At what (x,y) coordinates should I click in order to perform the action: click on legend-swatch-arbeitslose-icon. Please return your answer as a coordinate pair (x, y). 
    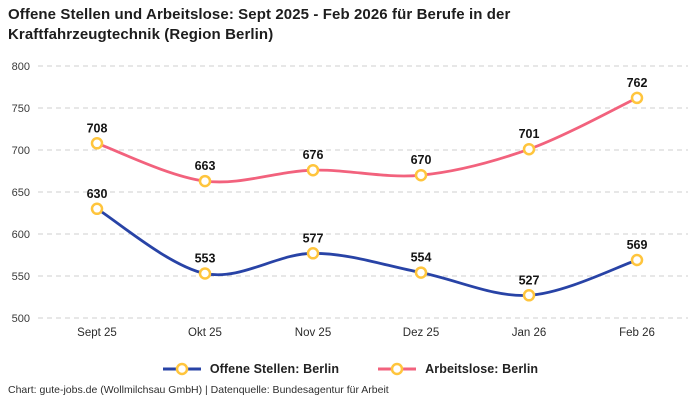
    Looking at the image, I should click on (397, 369).